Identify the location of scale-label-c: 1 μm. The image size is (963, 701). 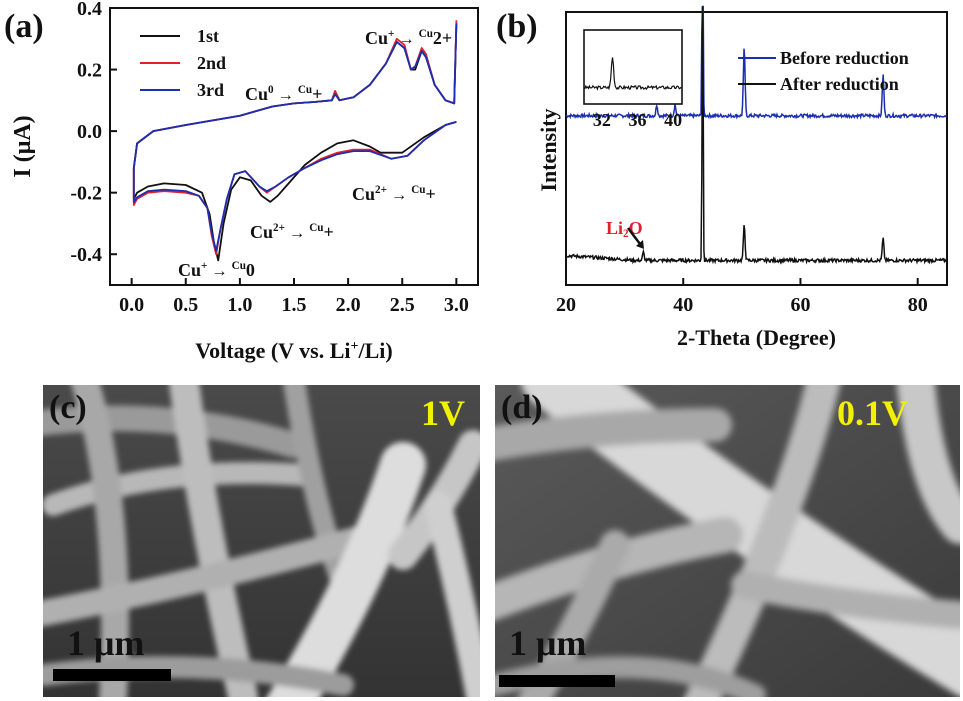
(106, 643).